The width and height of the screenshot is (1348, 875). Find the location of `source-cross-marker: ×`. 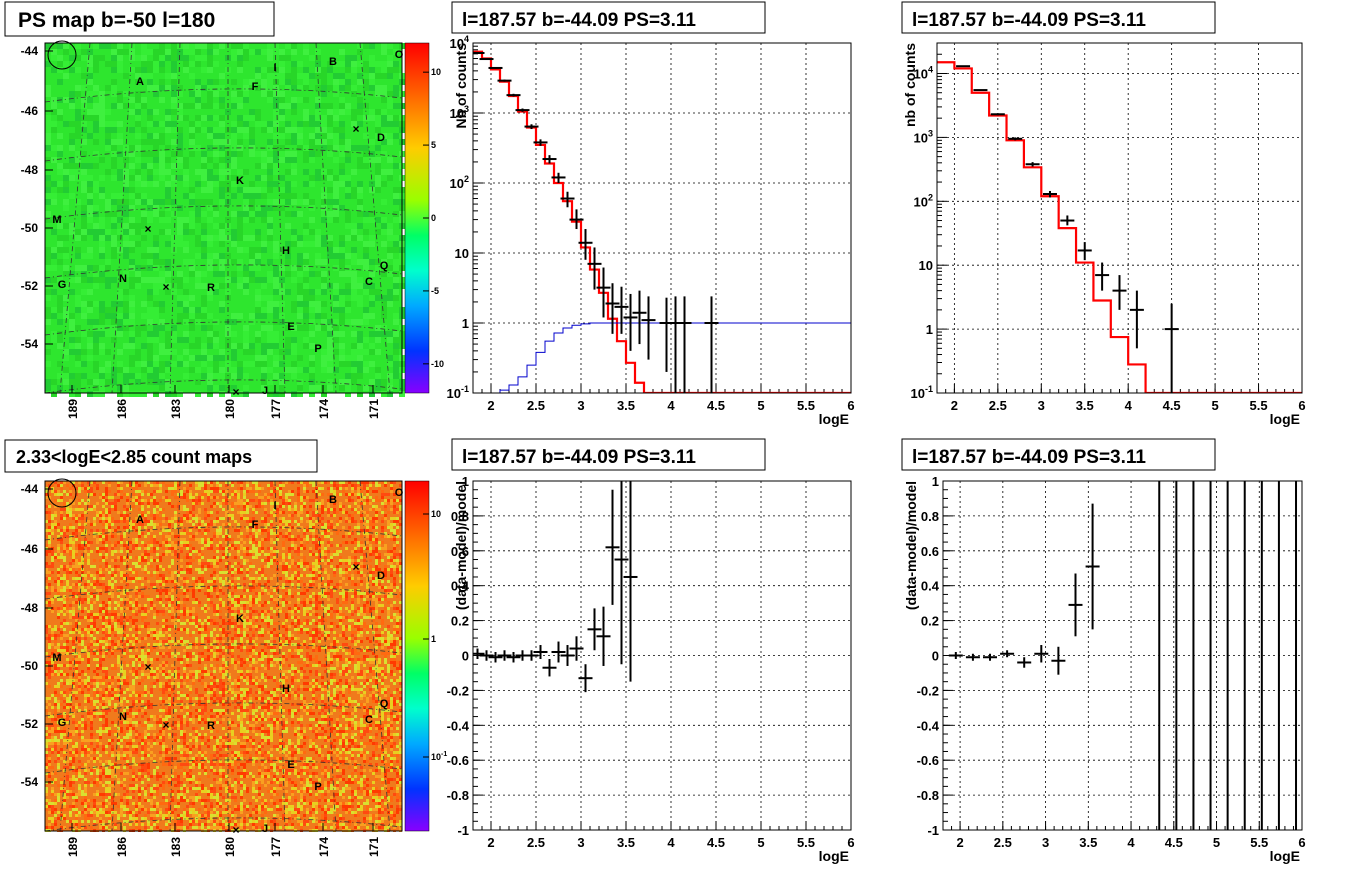

source-cross-marker: × is located at coordinates (355, 129).